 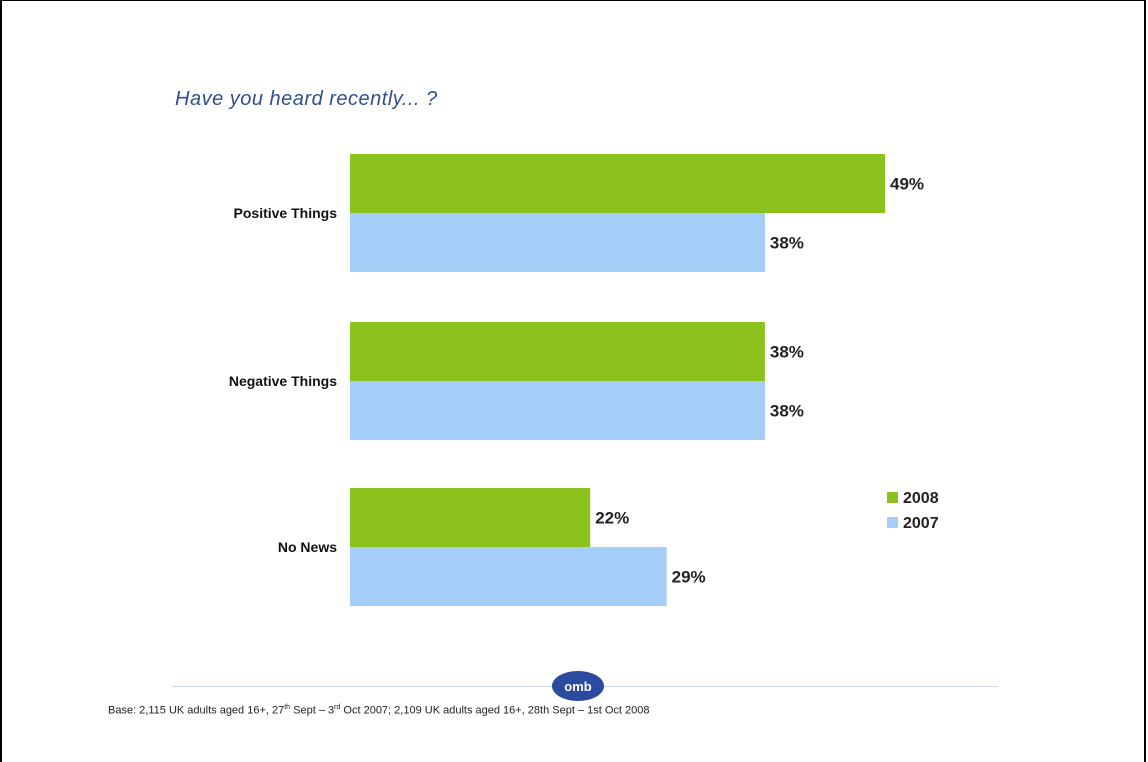 I want to click on footnote-sup-2: rd, so click(x=337, y=707).